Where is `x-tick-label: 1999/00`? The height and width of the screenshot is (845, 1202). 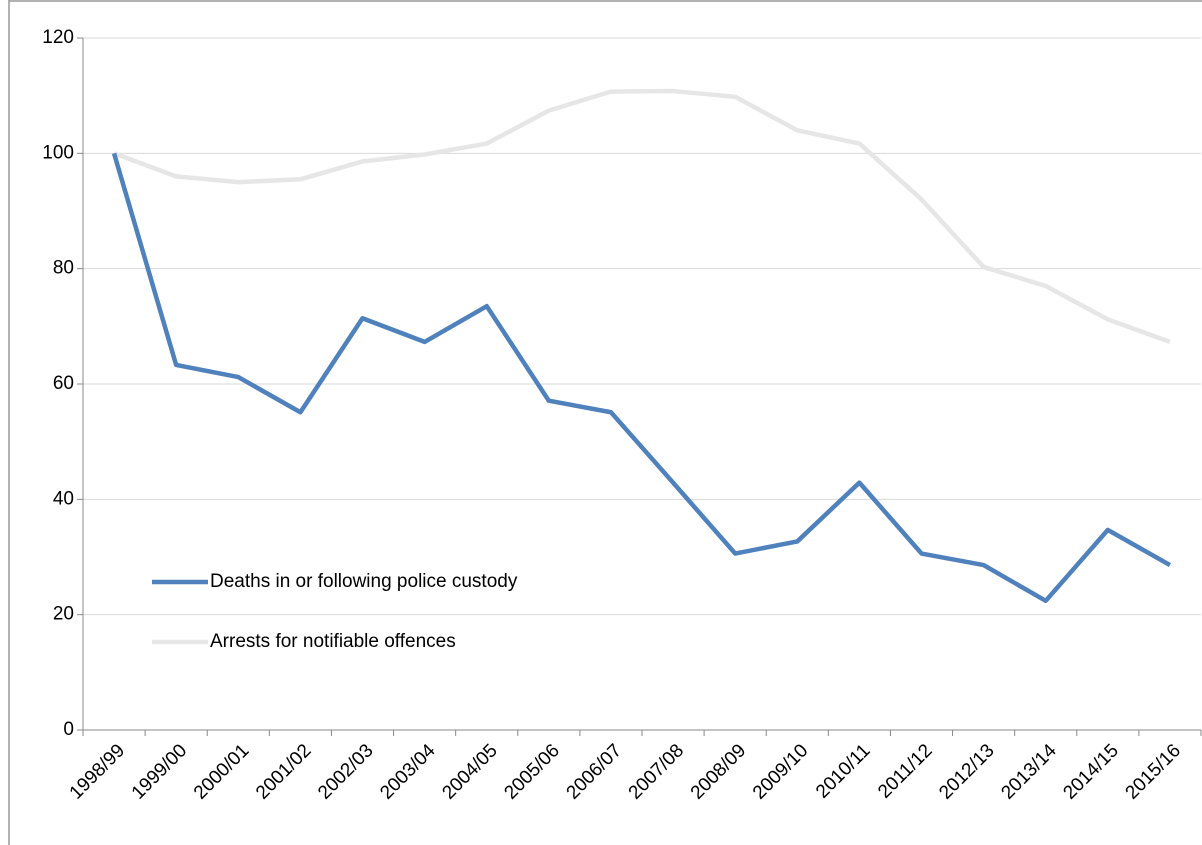
x-tick-label: 1999/00 is located at coordinates (159, 771).